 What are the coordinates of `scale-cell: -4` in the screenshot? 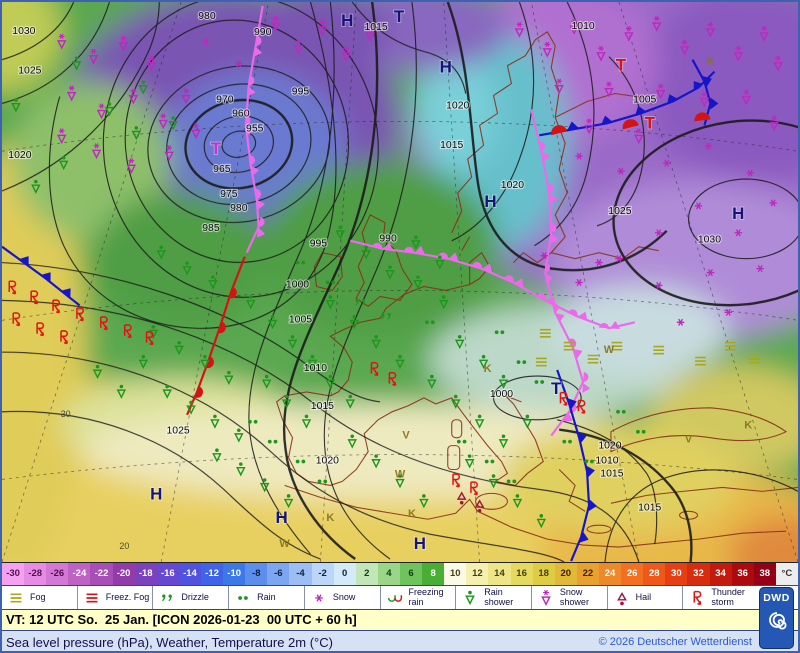 It's located at (300, 574).